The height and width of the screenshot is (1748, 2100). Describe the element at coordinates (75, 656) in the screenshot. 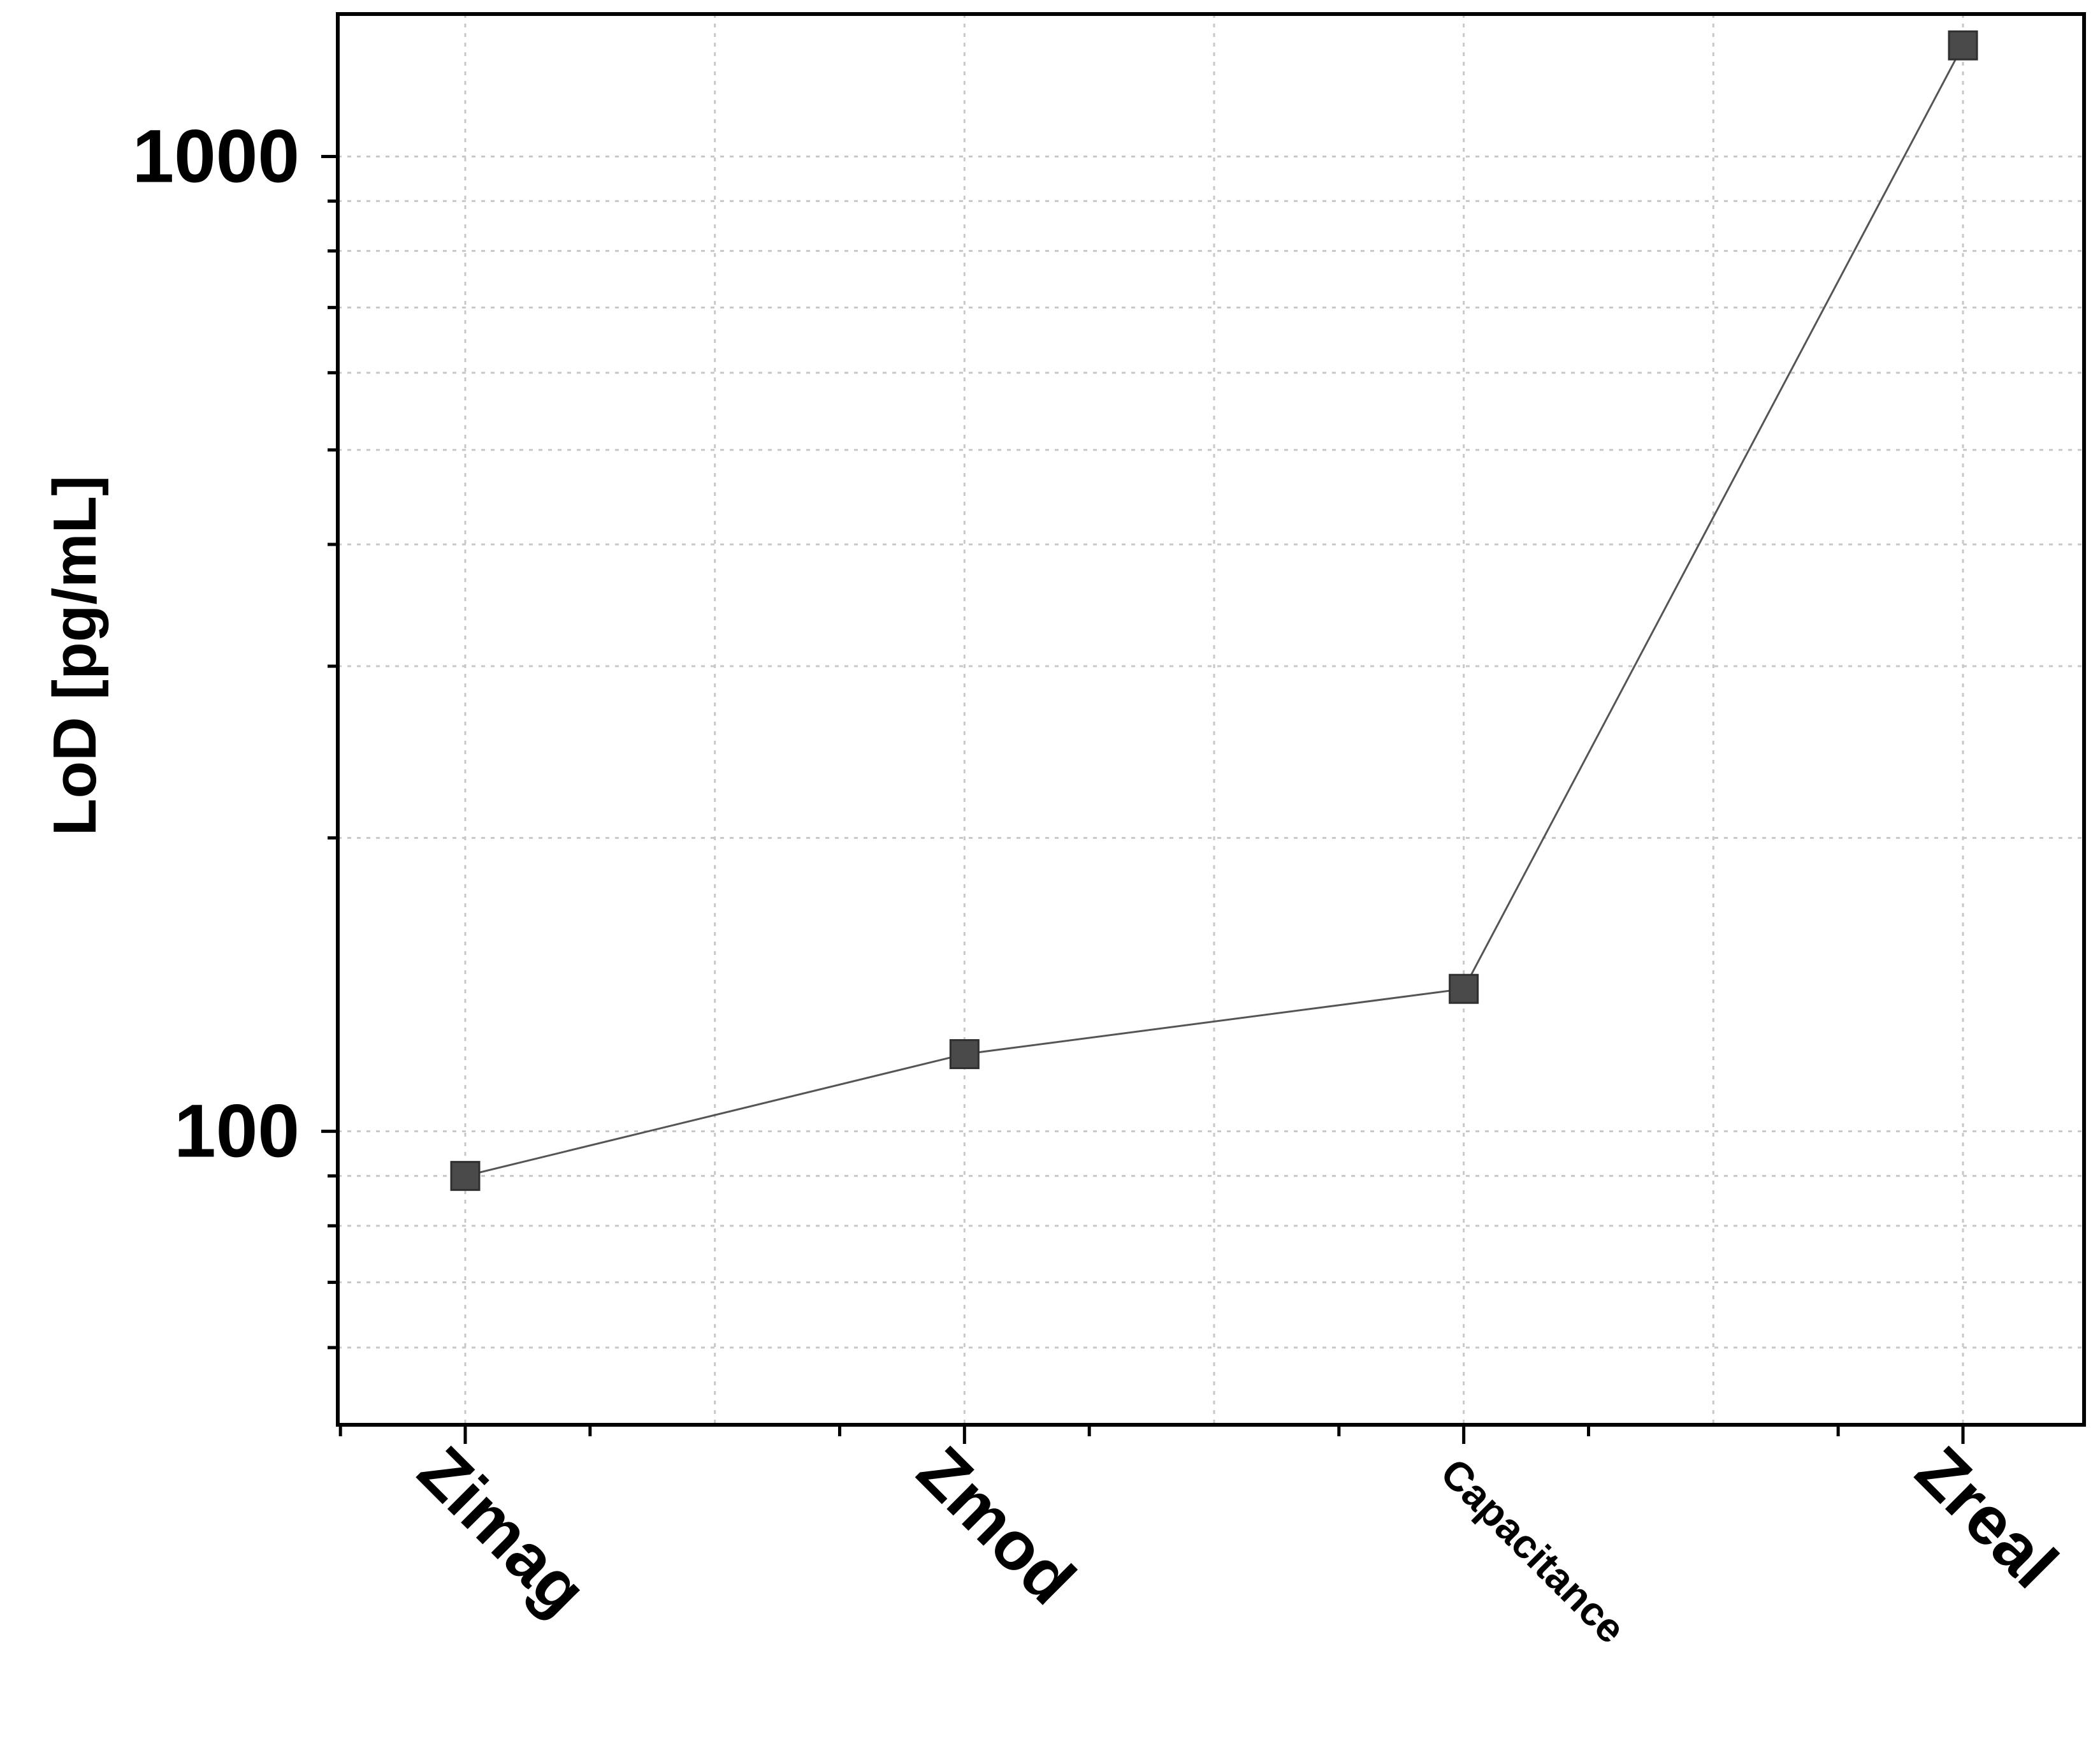

I see `y-axis-title: LoD [pg/mL]` at that location.